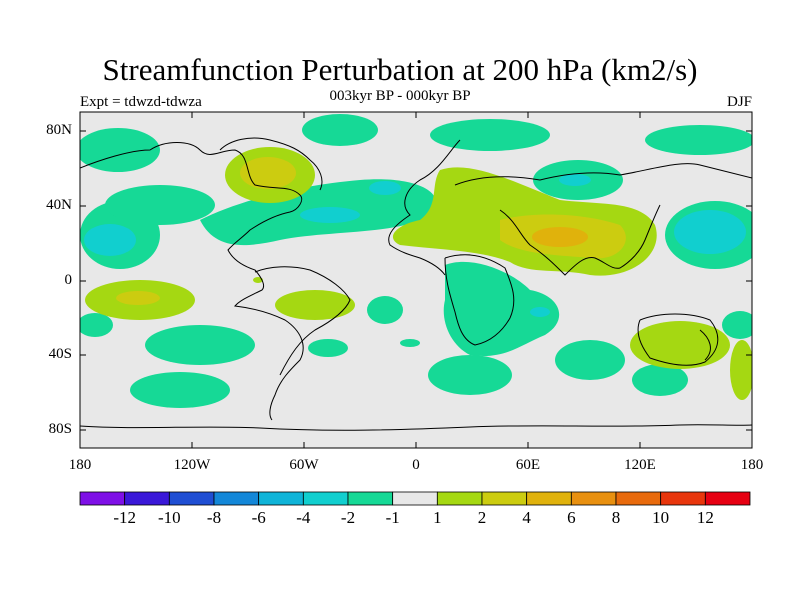  Describe the element at coordinates (482, 517) in the screenshot. I see `colorbar-tick-label: 2` at that location.